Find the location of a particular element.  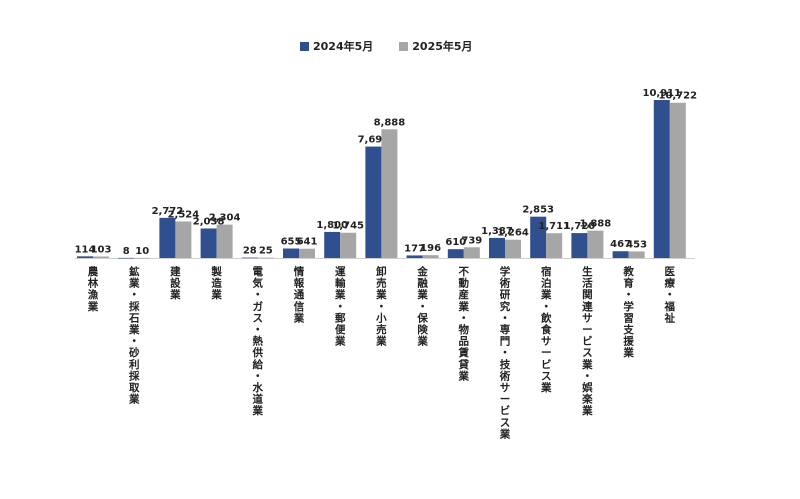

data-label-2024-11: 2,853 is located at coordinates (538, 210).